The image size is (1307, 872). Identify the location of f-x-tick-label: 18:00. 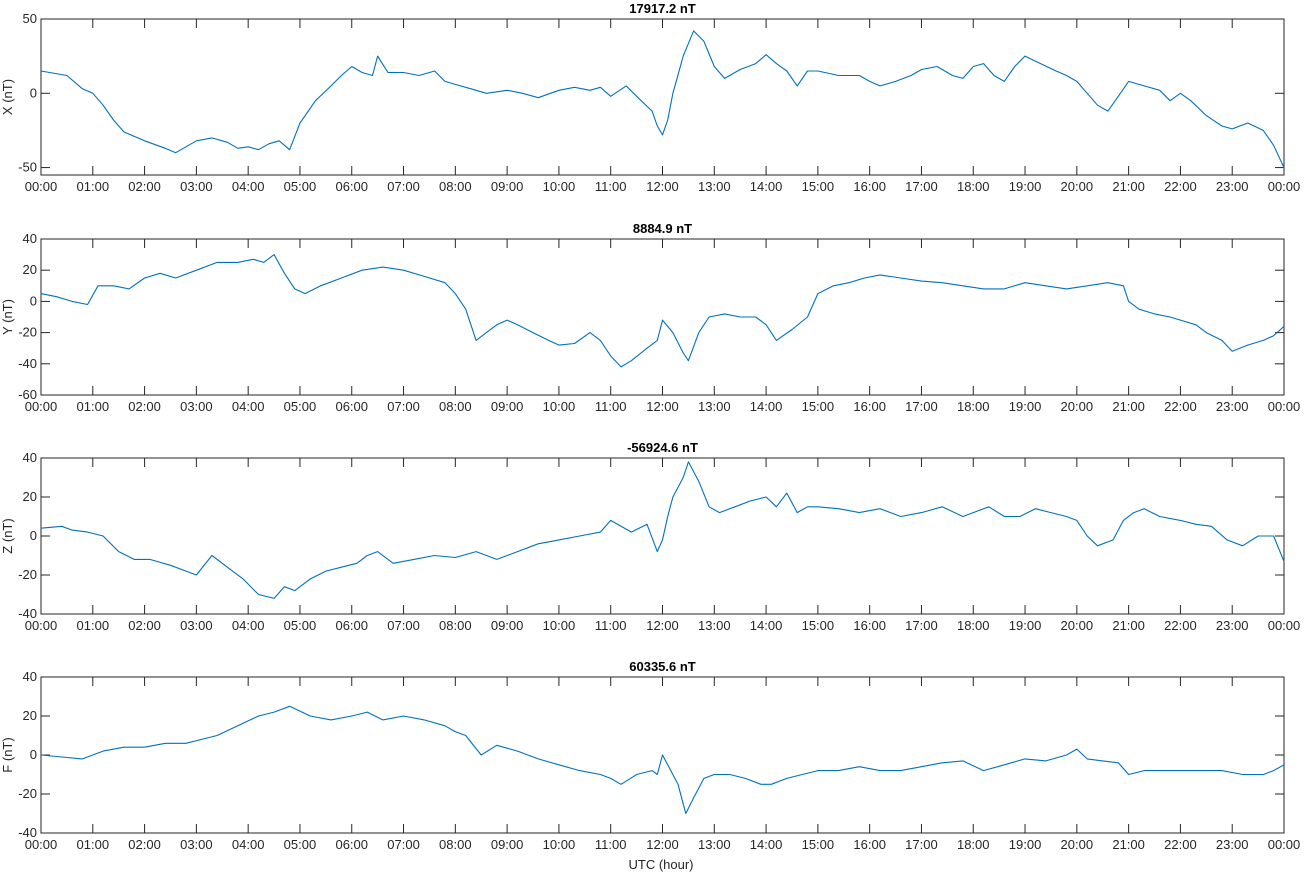
(973, 844).